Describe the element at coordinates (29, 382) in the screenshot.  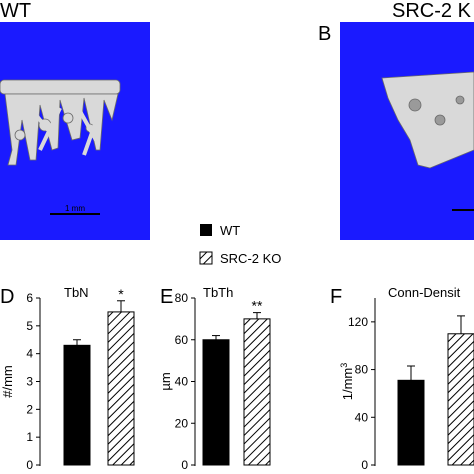
I see `y-tick-label: 3` at that location.